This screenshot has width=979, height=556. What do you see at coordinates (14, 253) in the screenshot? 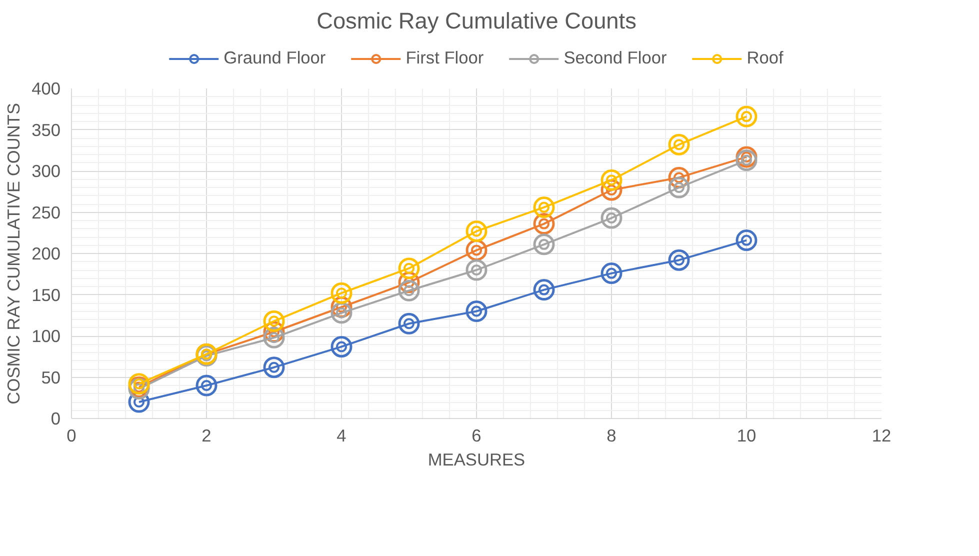
I see `y-axis-title: COSMIC RAY CUMULATIVE COUNTS` at bounding box center [14, 253].